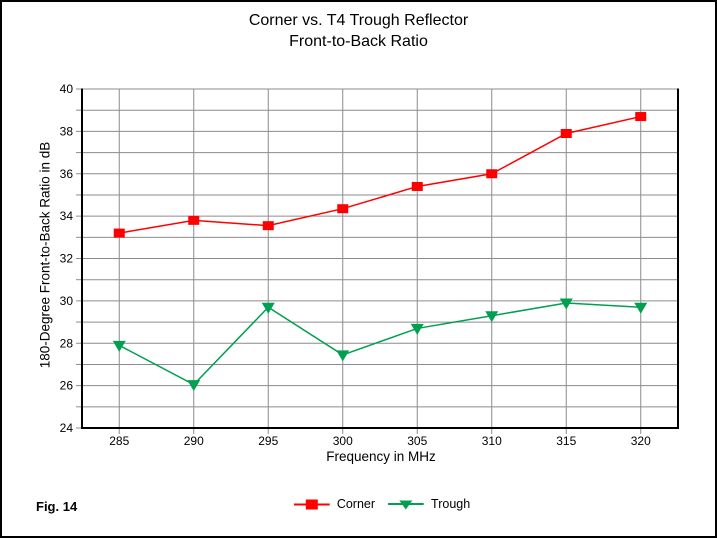 This screenshot has height=538, width=717. I want to click on trough-triangle-marker-icon, so click(406, 504).